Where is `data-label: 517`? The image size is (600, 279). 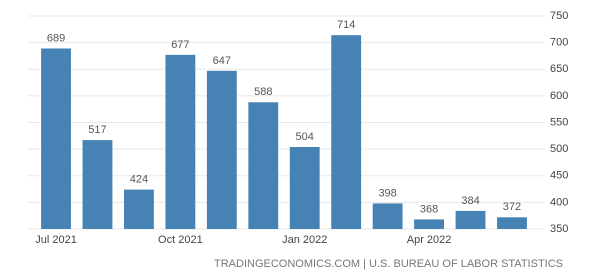 data-label: 517 is located at coordinates (97, 130).